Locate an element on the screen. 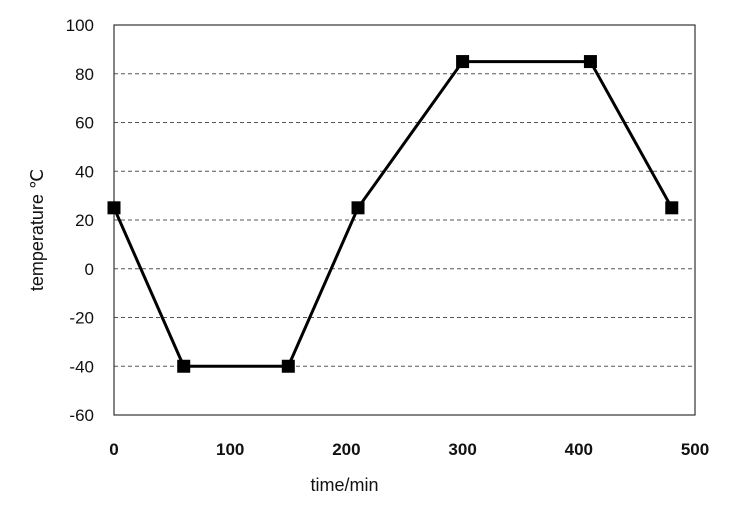  y-tick-label: 100 is located at coordinates (80, 25).